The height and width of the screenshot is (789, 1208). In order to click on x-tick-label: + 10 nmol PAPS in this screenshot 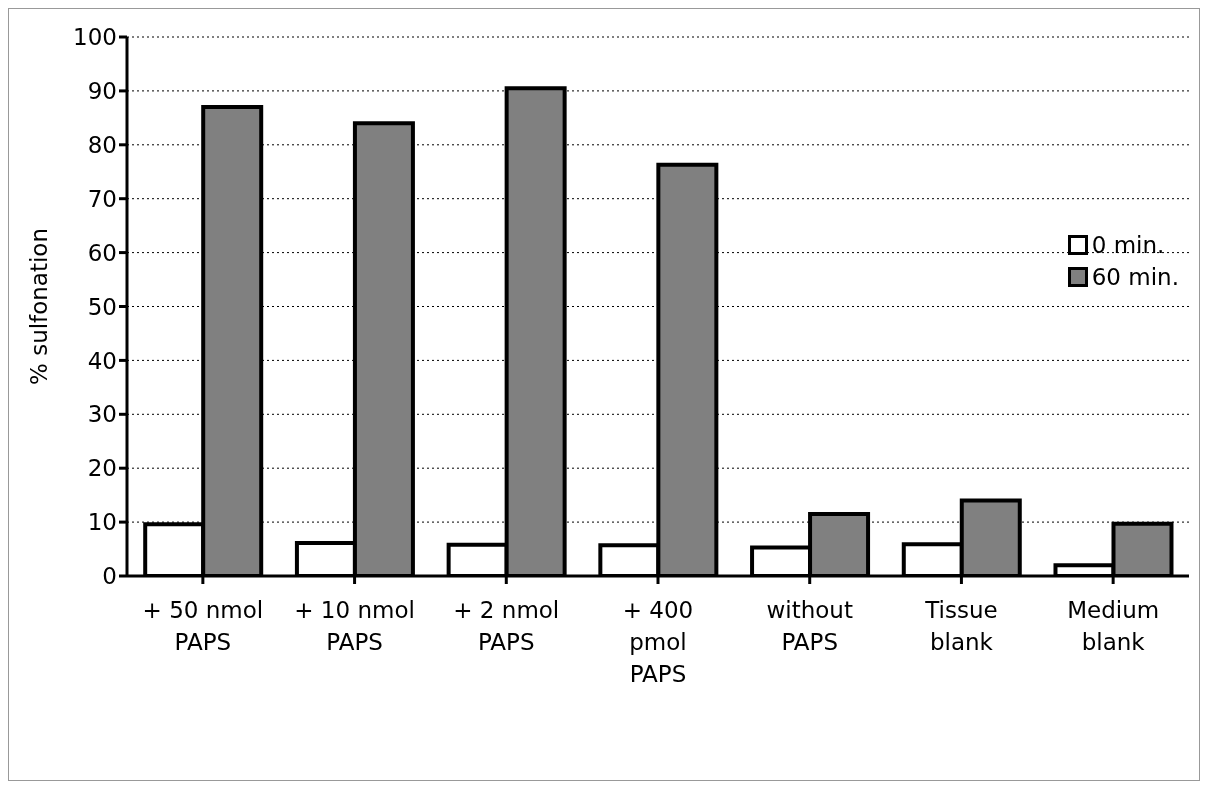, I will do `click(354, 626)`.